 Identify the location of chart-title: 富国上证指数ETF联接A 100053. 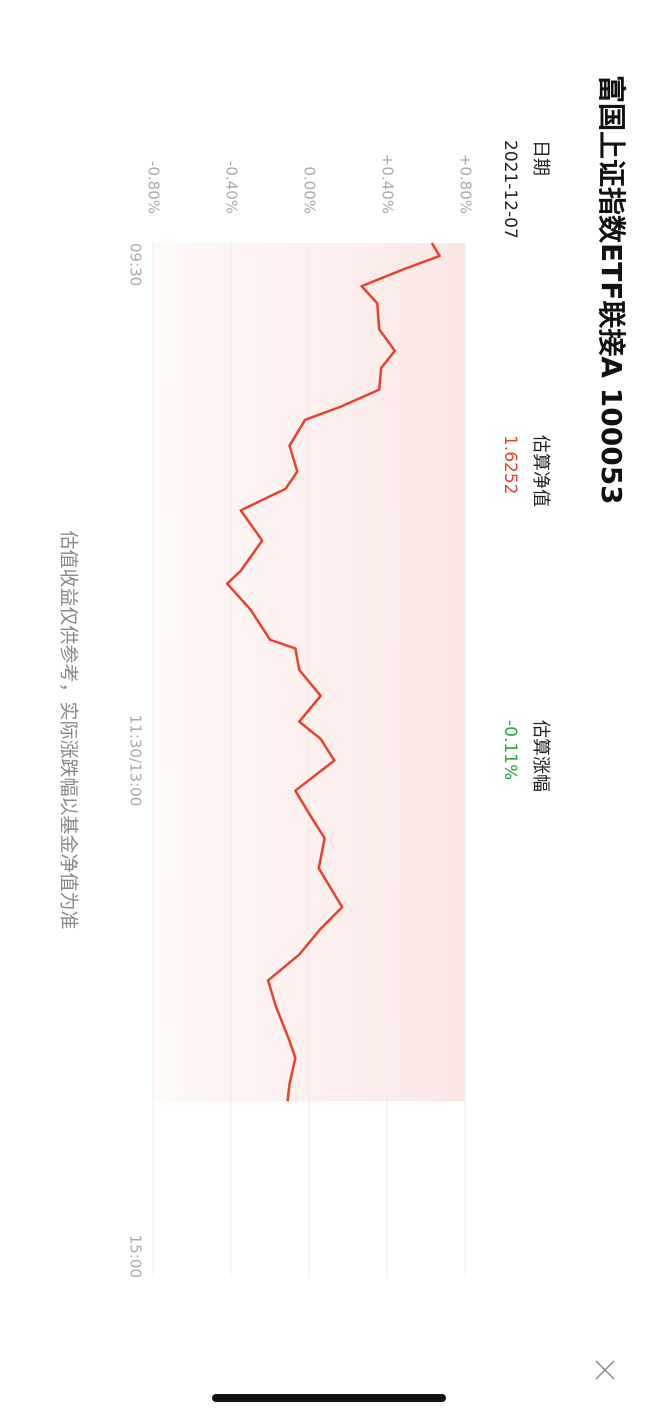
(611, 290).